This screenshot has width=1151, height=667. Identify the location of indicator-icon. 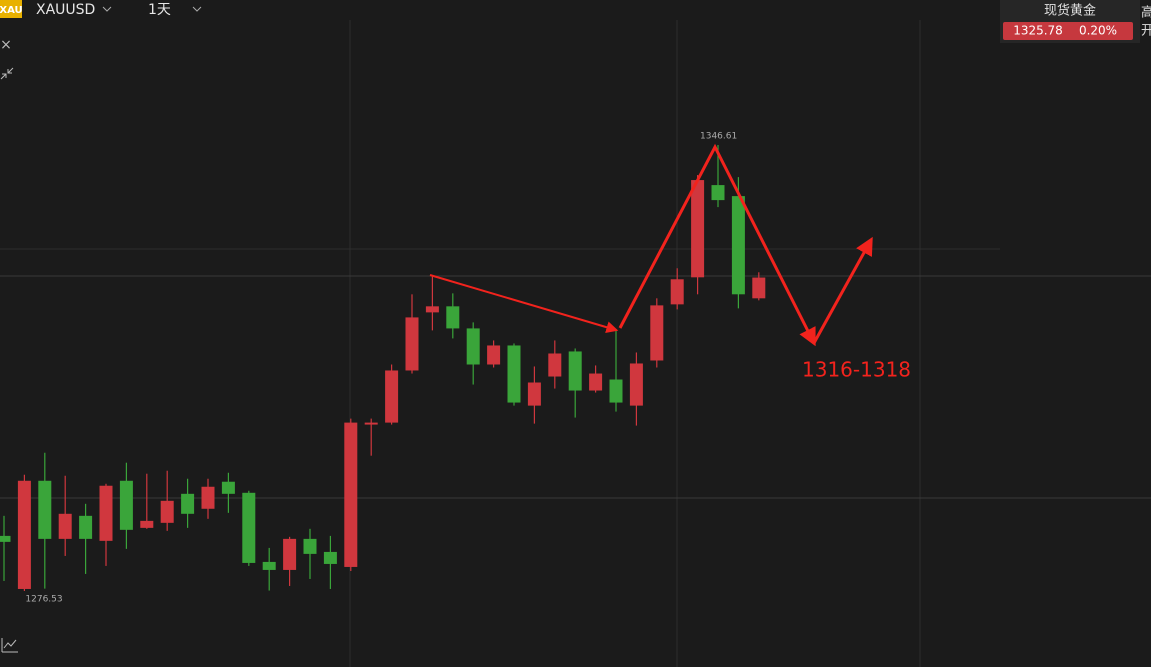
(9, 645).